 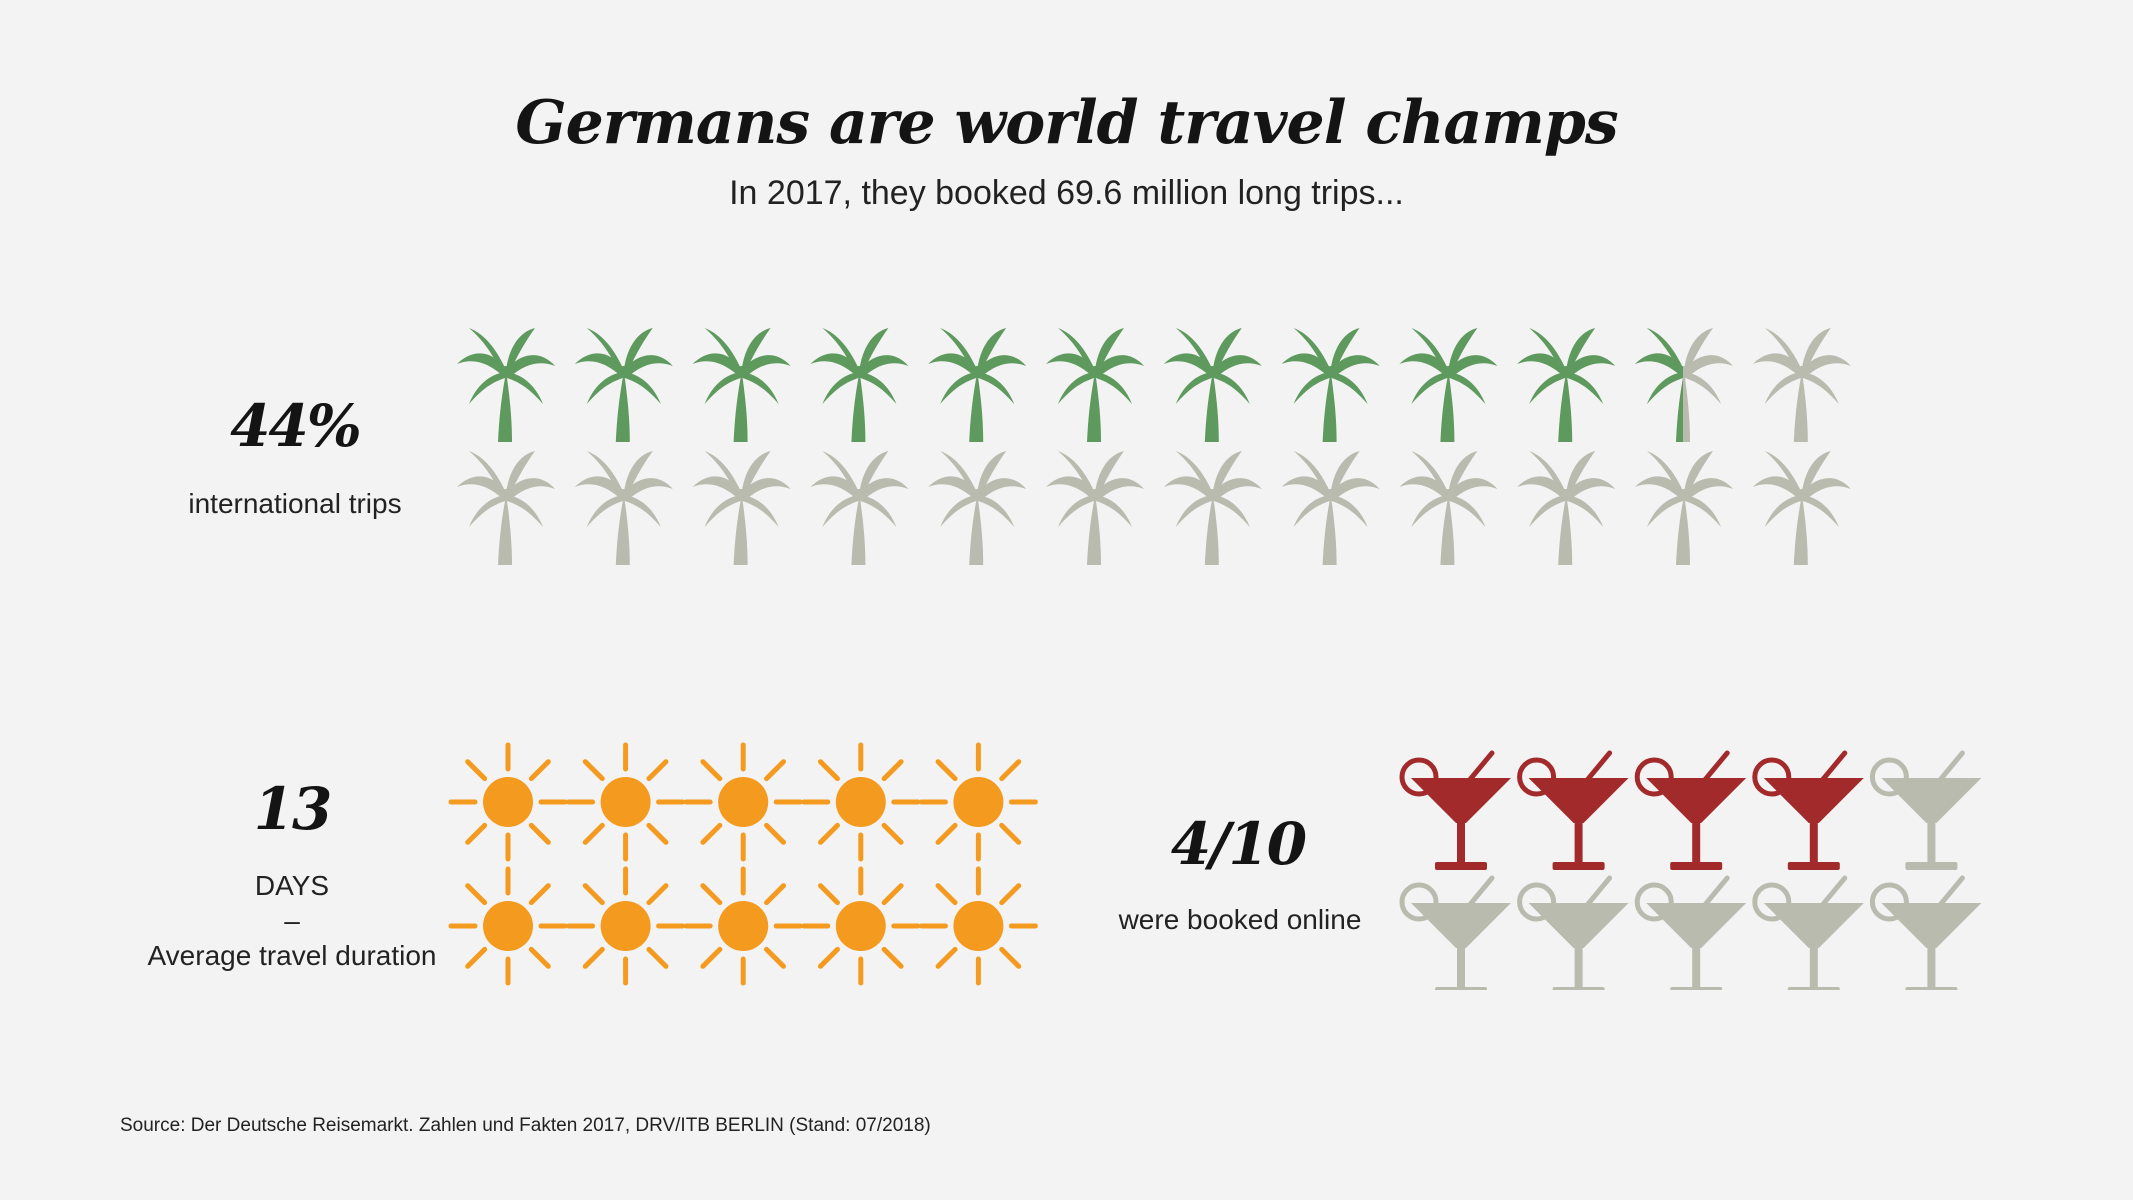 I want to click on duration-value: 13, so click(x=293, y=809).